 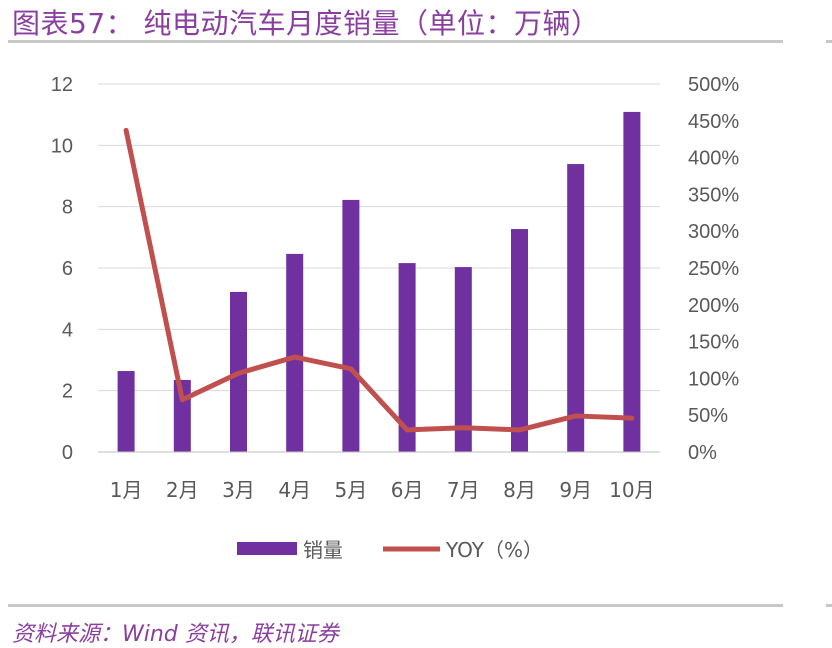 I want to click on right-axis-tick: 400%, so click(x=713, y=159).